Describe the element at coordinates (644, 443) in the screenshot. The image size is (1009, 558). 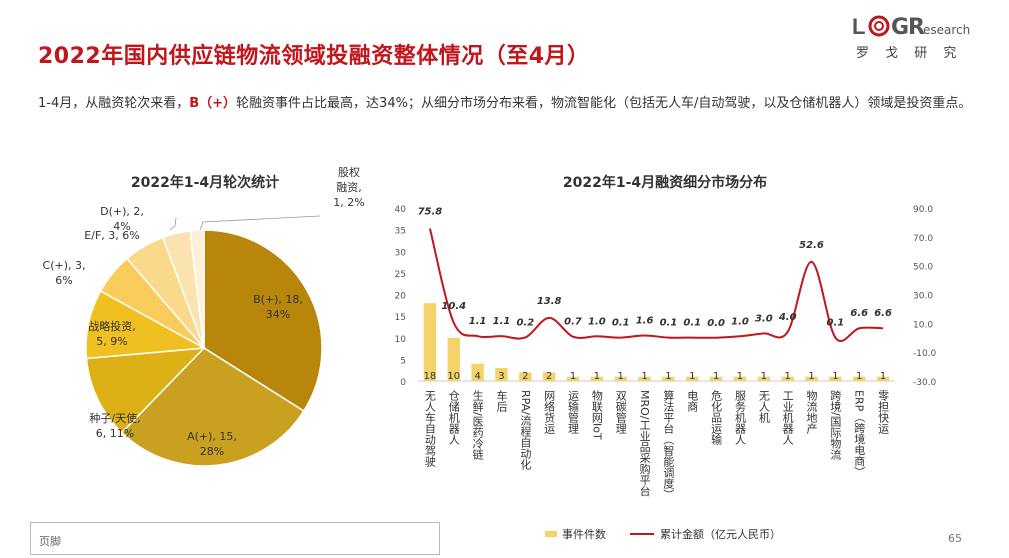
I see `category-label: MRO/工业品采购平台` at that location.